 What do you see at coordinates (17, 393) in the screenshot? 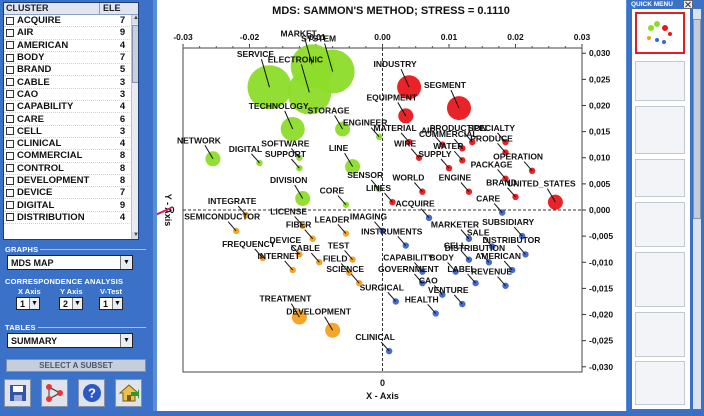
I see `save-button` at bounding box center [17, 393].